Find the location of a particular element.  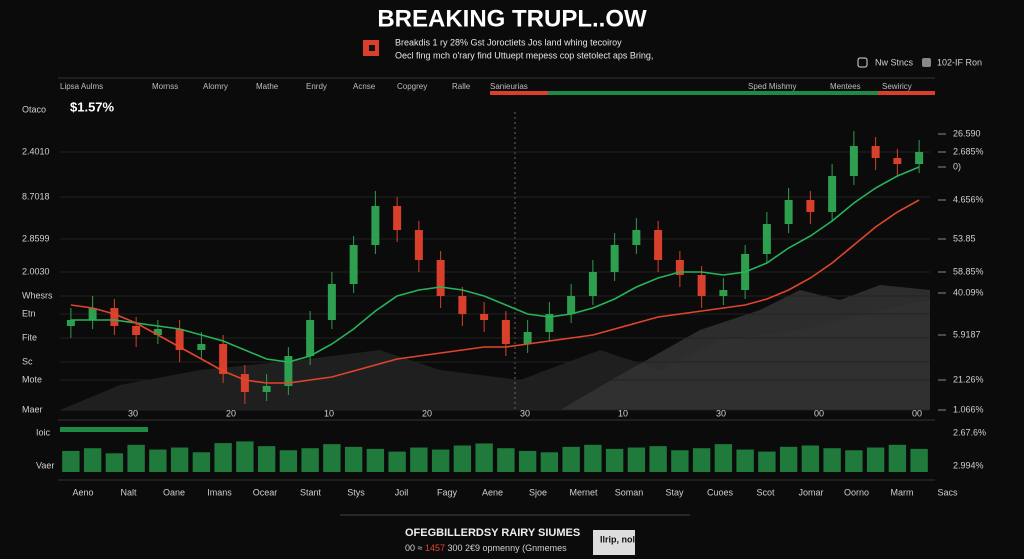

y2-tick-label: 26.590 is located at coordinates (967, 133).